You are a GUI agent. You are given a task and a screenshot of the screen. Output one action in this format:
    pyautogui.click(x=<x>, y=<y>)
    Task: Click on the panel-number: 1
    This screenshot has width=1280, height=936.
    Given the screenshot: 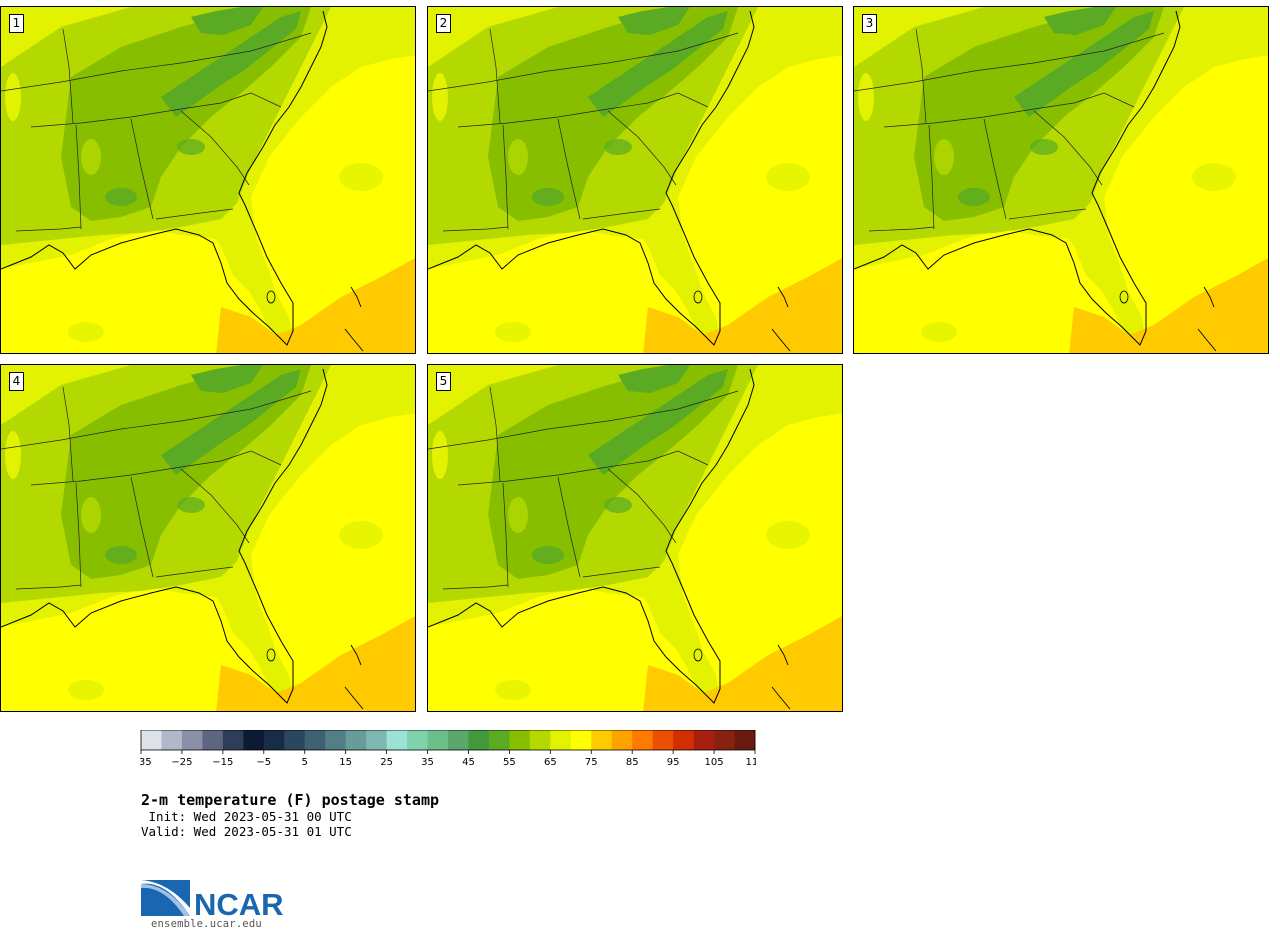 What is the action you would take?
    pyautogui.click(x=16, y=23)
    